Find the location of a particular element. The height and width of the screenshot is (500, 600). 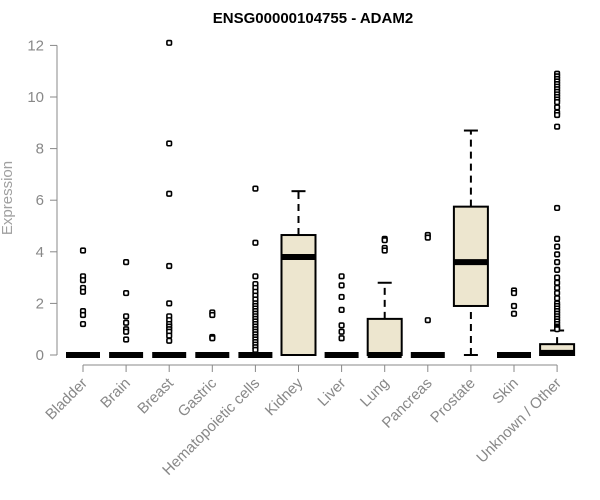

y-tick-label: 8 is located at coordinates (40, 149).